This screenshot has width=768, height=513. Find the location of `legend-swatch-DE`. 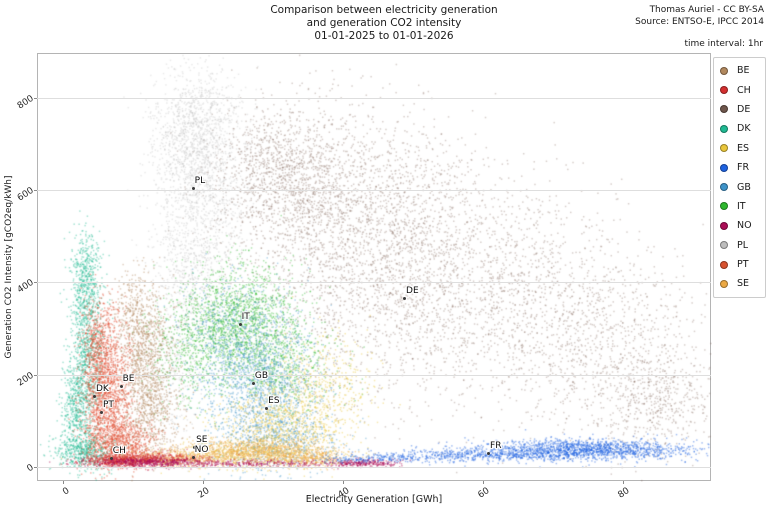

legend-swatch-DE is located at coordinates (724, 109).